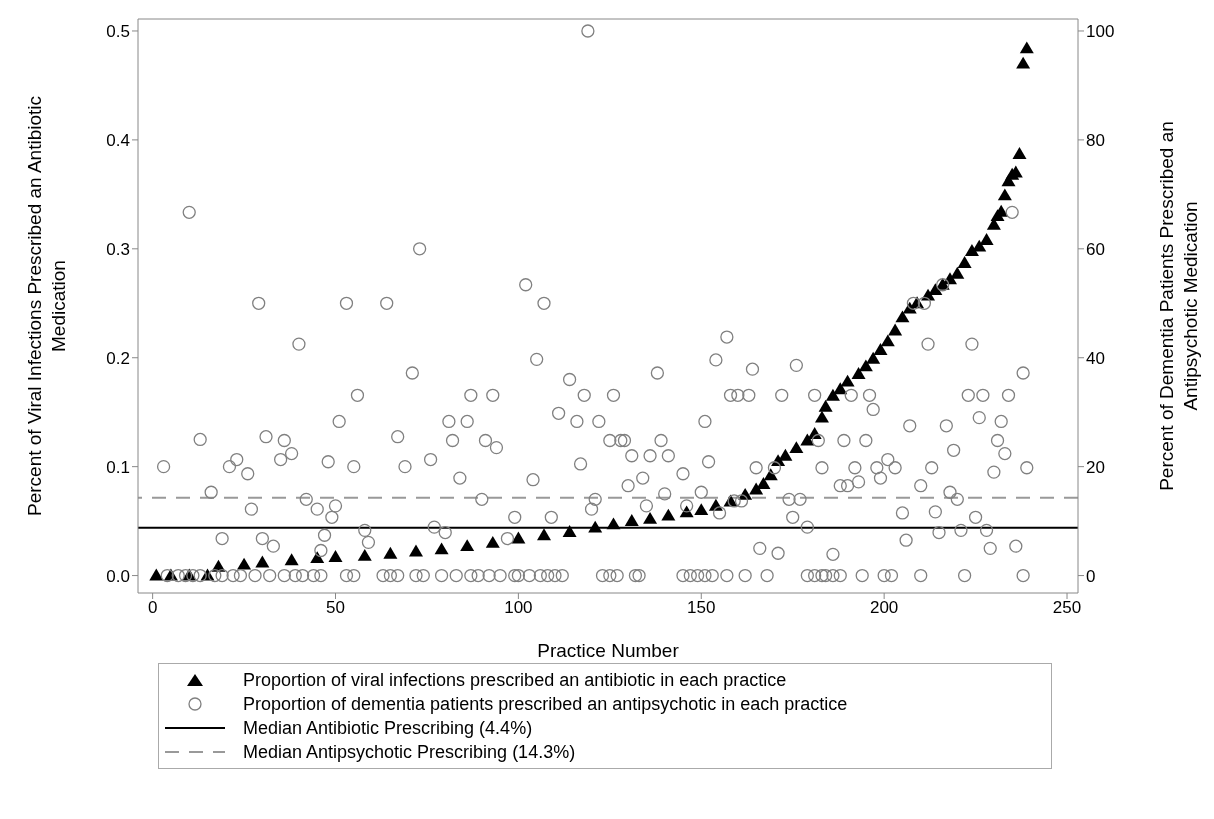  I want to click on x-tick-label: 150, so click(701, 608).